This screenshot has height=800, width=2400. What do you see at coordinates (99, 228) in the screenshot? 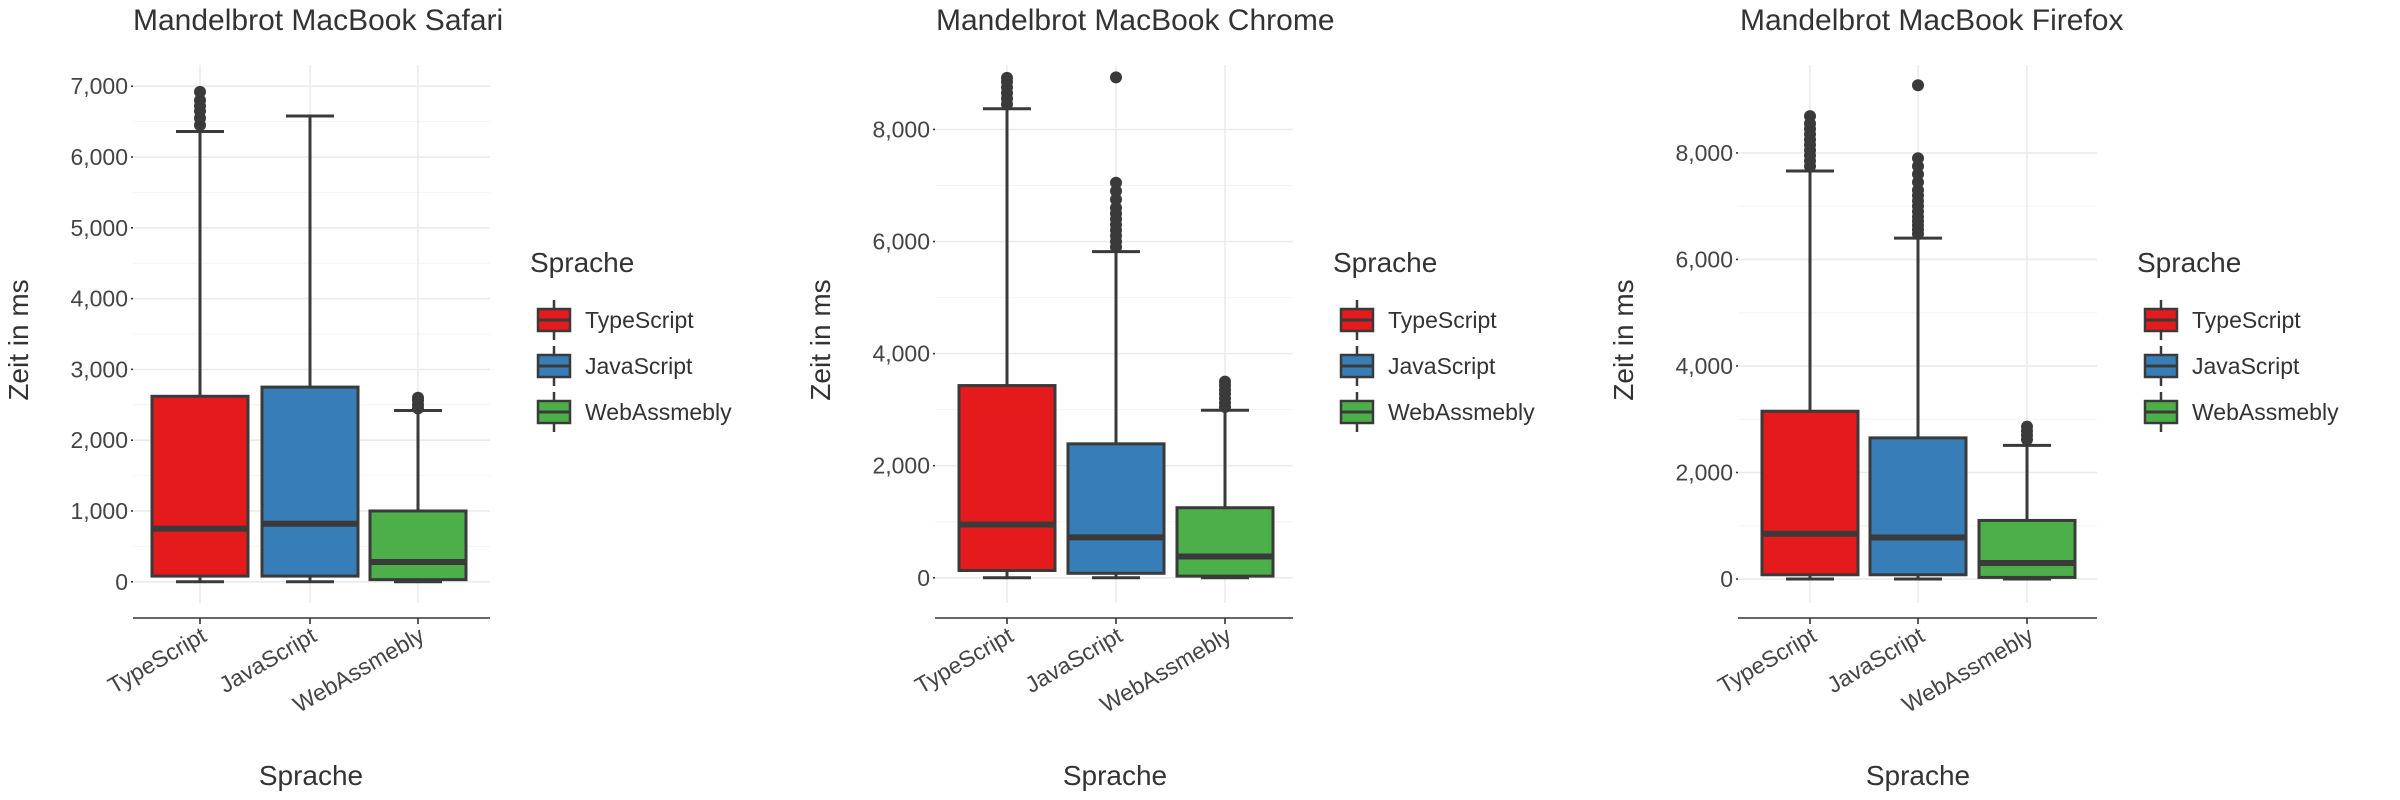
I see `y-tick-label: 5,000` at bounding box center [99, 228].